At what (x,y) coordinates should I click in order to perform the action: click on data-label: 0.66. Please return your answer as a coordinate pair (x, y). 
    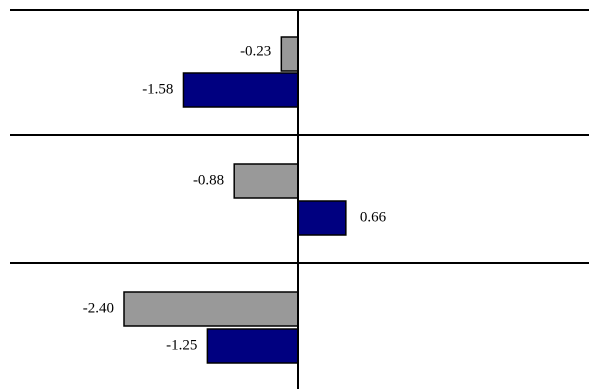
    Looking at the image, I should click on (373, 217).